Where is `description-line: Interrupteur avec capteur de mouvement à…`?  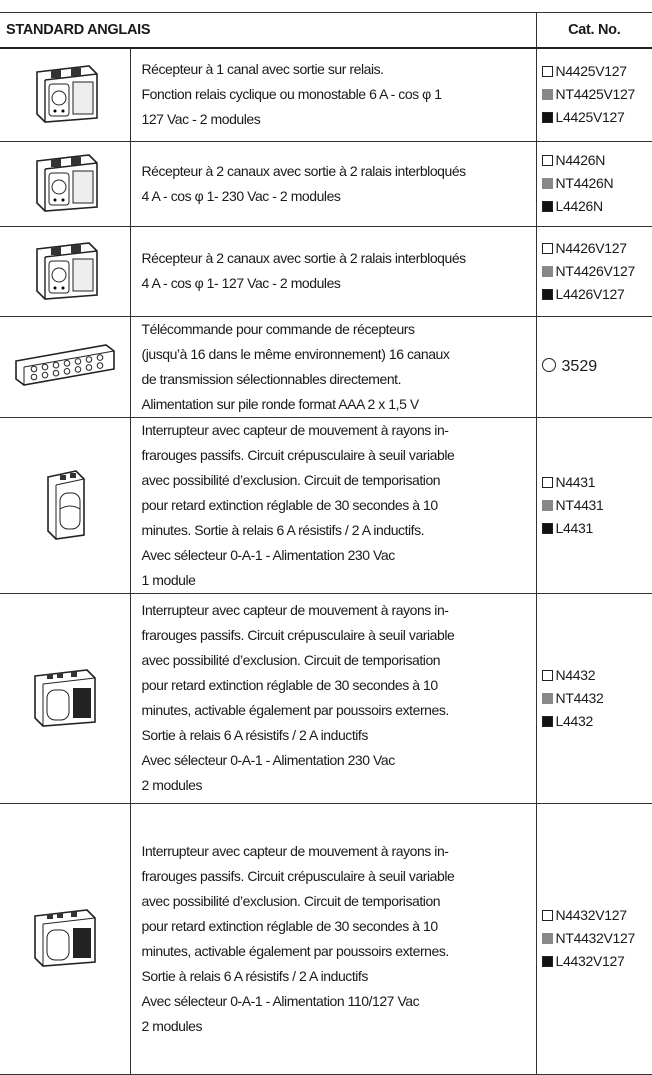 description-line: Interrupteur avec capteur de mouvement à… is located at coordinates (295, 850).